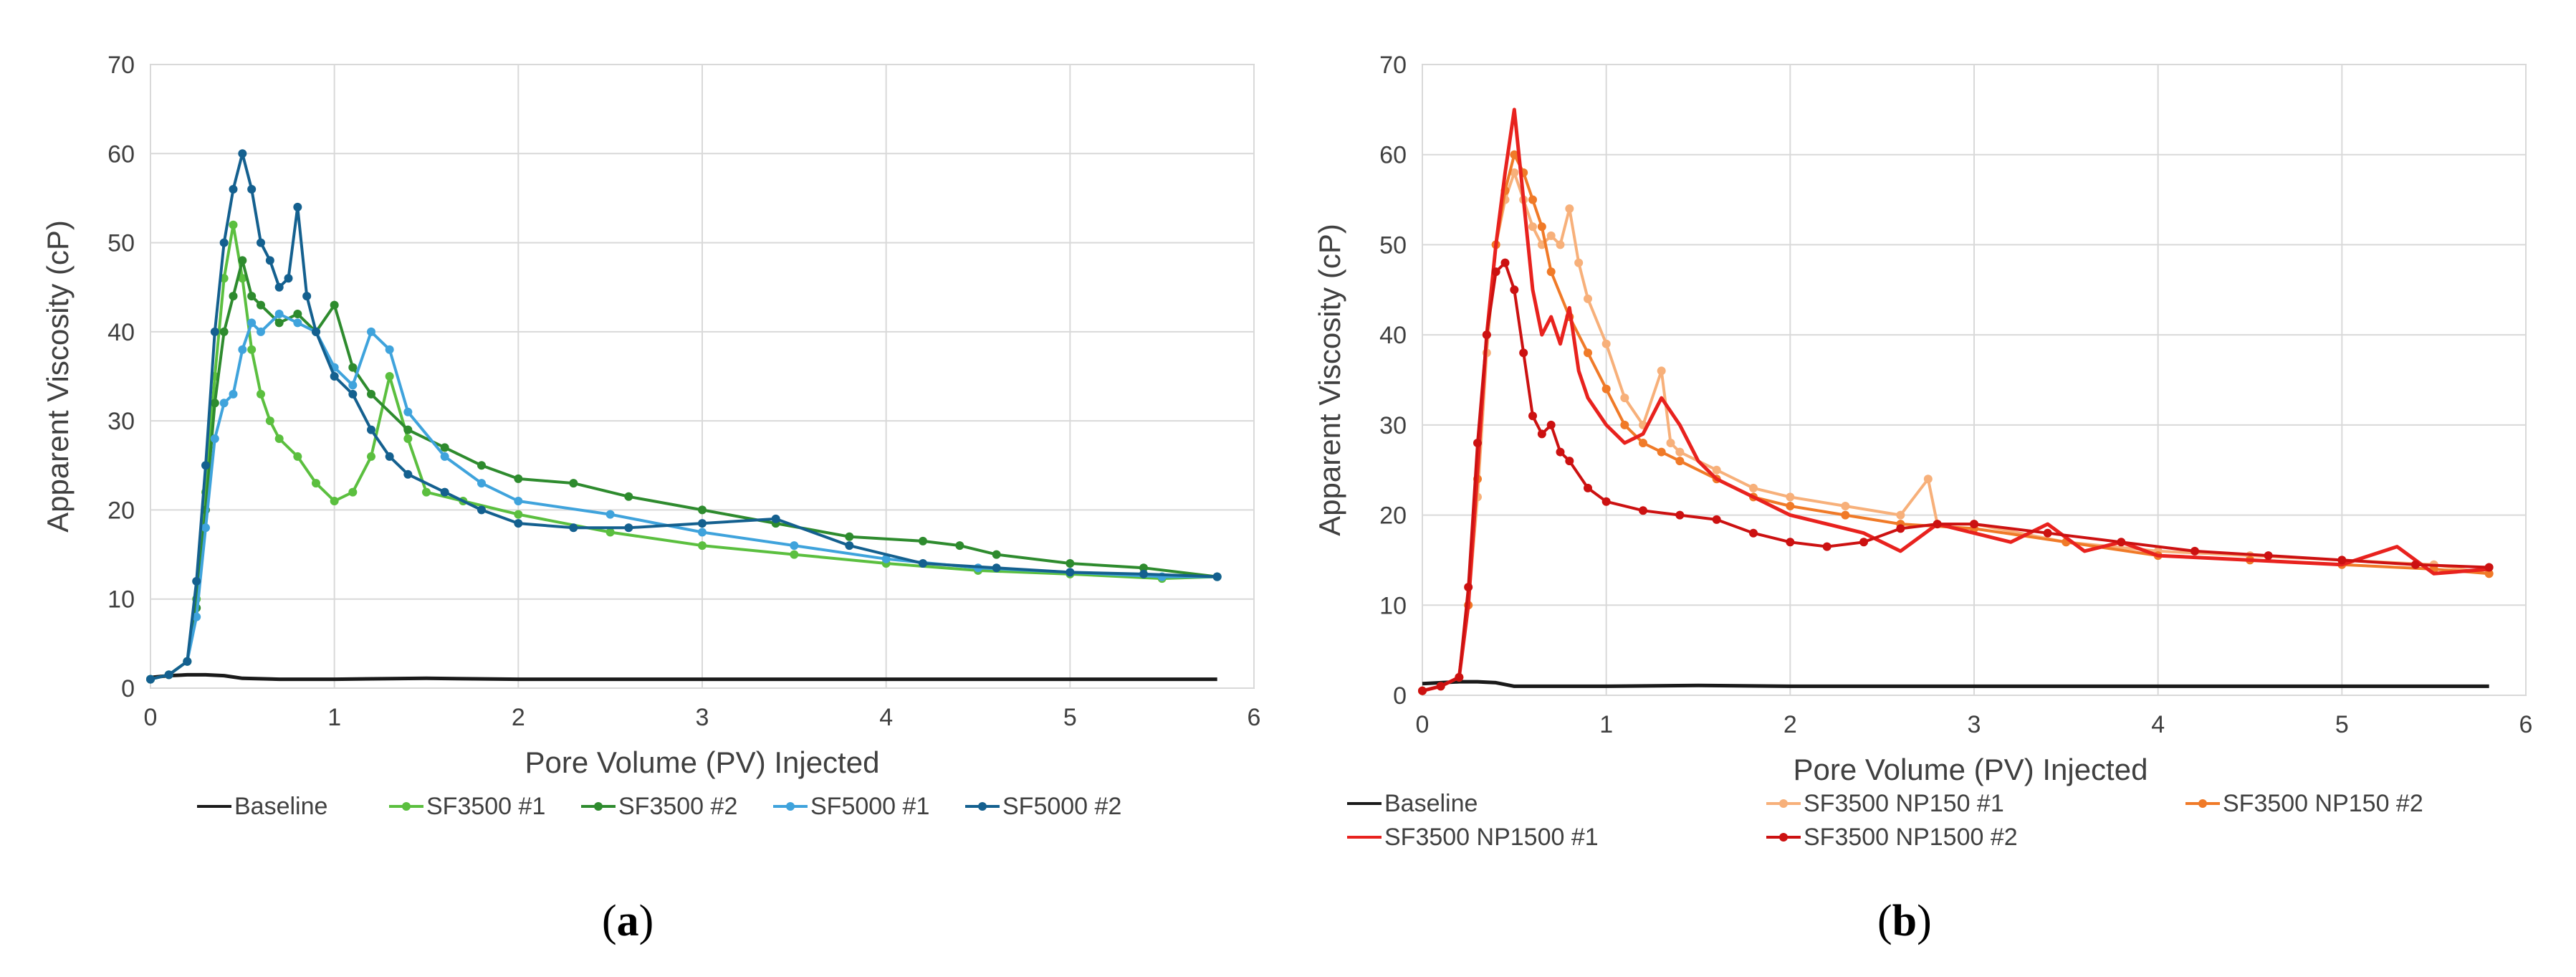 The height and width of the screenshot is (977, 2576). I want to click on legend-label: SF5000 #2, so click(1061, 806).